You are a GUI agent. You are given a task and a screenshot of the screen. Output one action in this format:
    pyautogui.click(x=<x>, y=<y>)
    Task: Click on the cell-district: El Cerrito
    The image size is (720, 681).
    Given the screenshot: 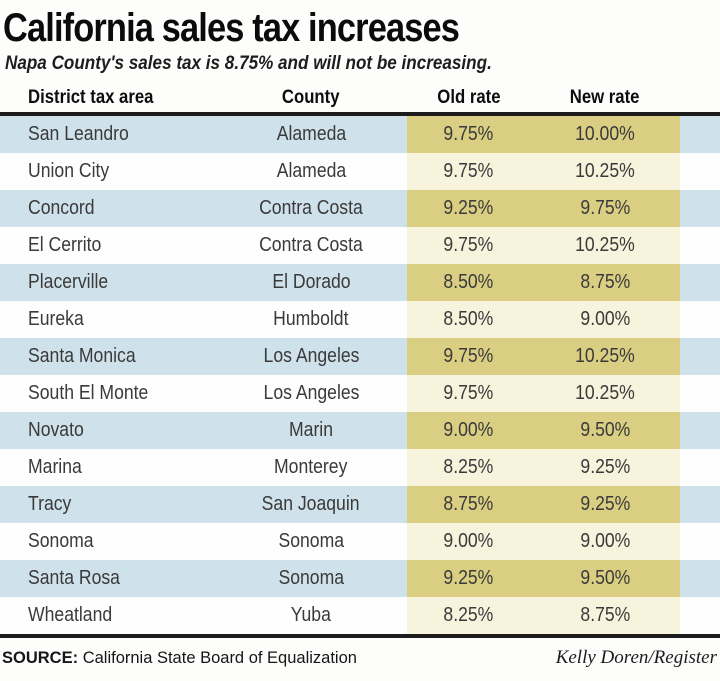 What is the action you would take?
    pyautogui.click(x=65, y=245)
    